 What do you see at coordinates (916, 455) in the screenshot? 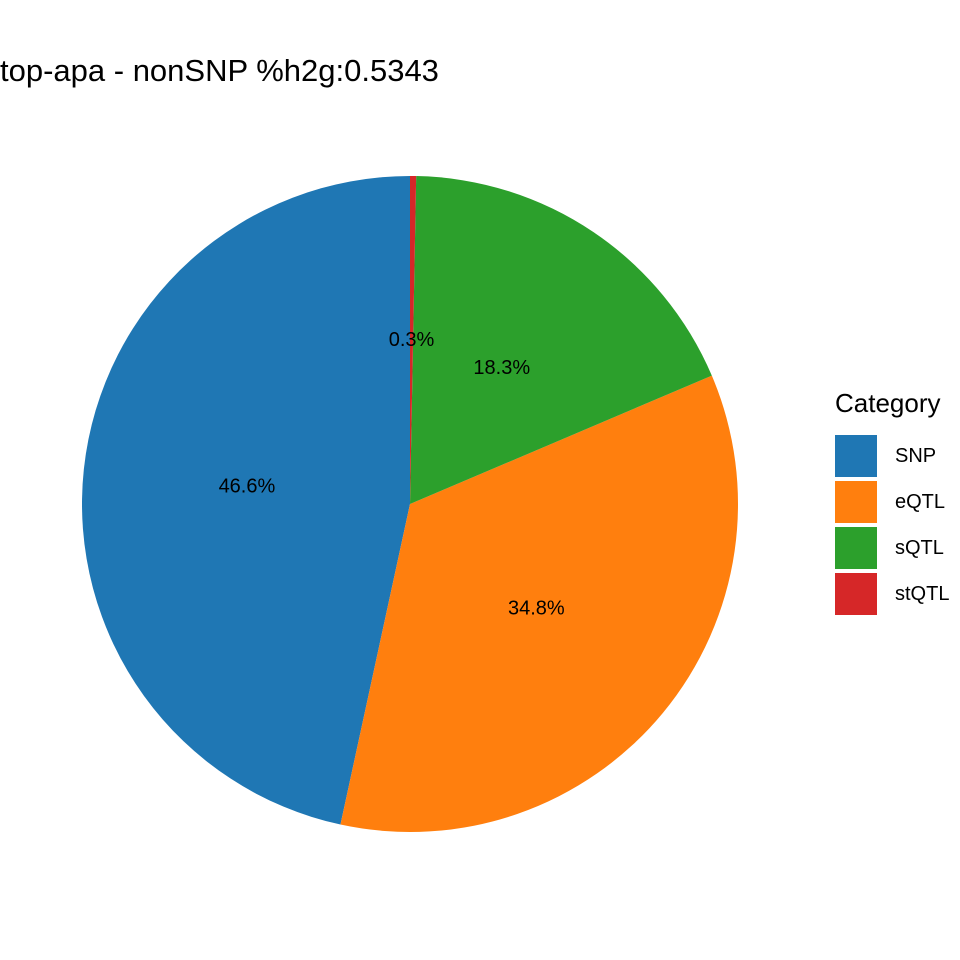
I see `legend-label-snp: SNP` at bounding box center [916, 455].